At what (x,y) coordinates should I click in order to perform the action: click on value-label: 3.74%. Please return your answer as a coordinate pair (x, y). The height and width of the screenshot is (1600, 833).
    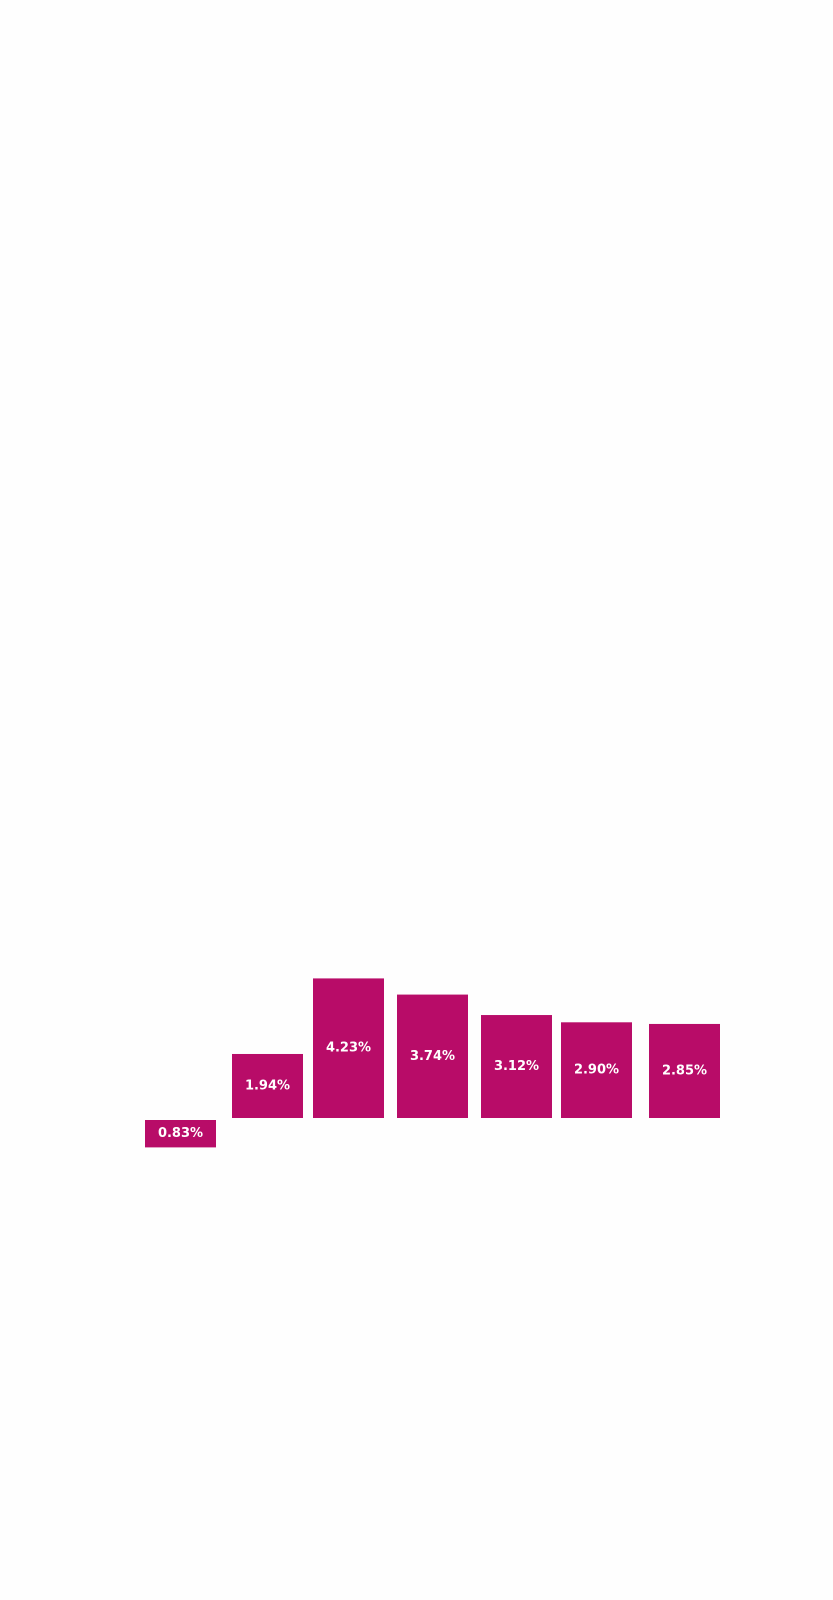
    Looking at the image, I should click on (432, 1056).